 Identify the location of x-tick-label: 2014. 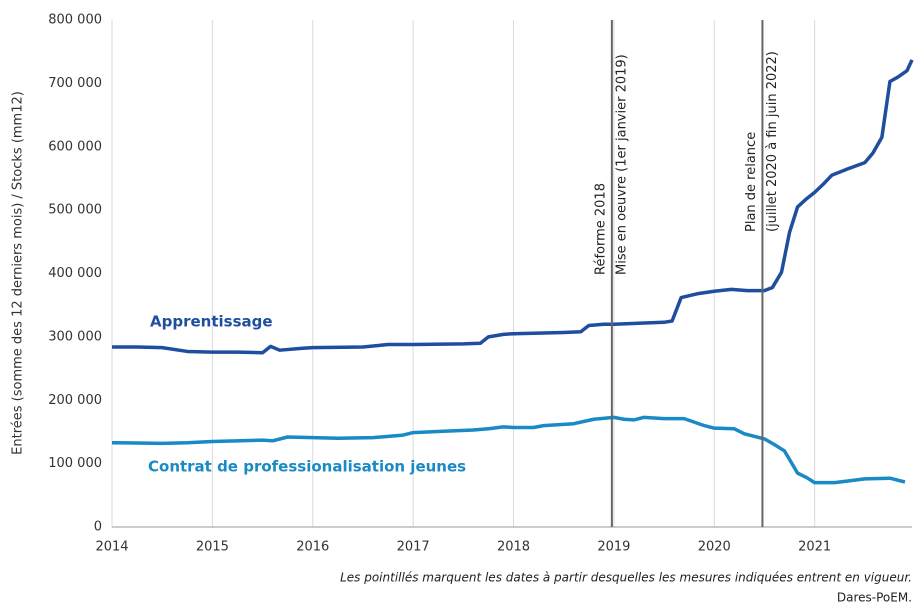
(111, 547).